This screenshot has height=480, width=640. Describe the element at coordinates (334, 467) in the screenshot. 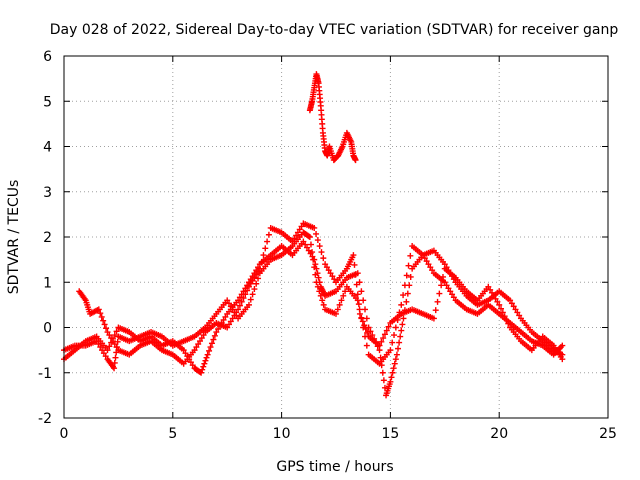

I see `x-axis-label: GPS time / hours` at that location.